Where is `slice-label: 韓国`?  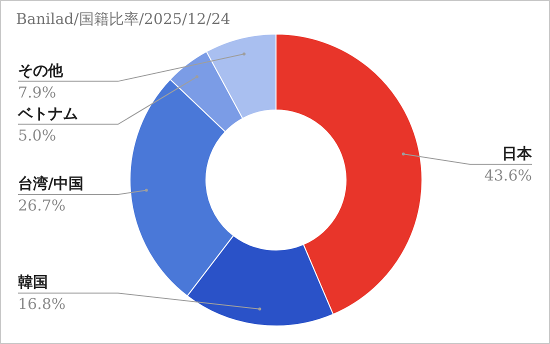
slice-label: 韓国 is located at coordinates (33, 282).